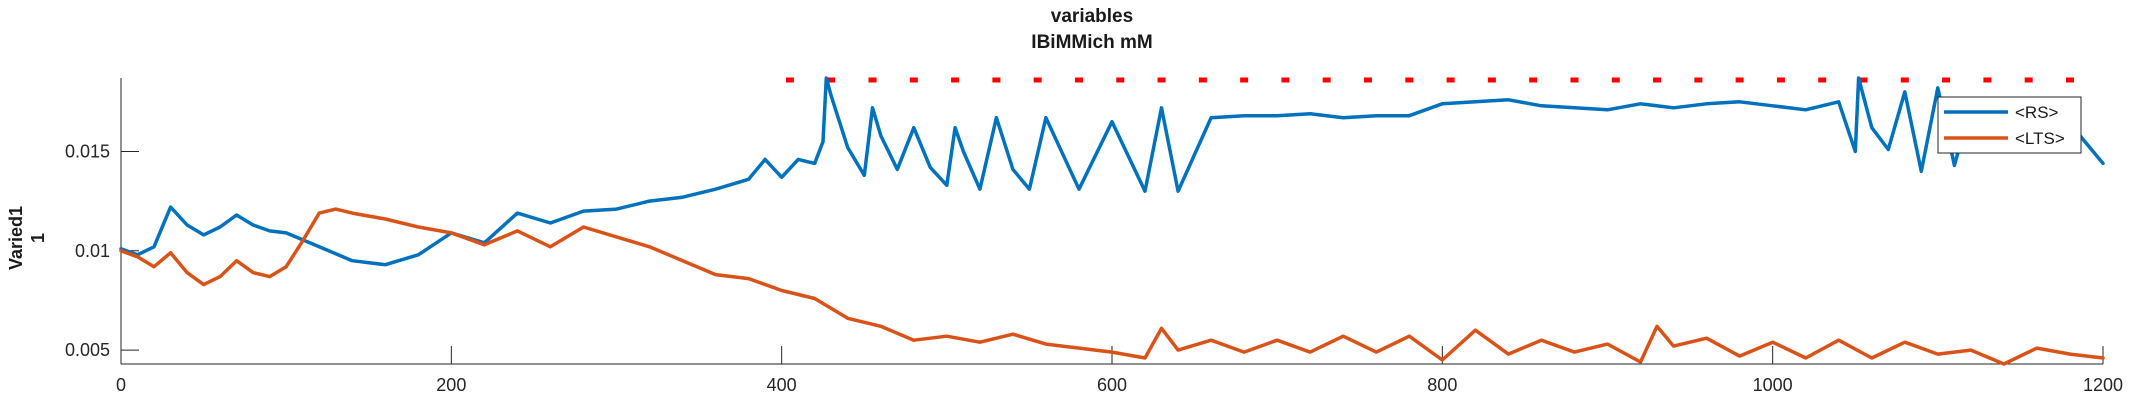 This screenshot has width=2133, height=400. I want to click on legend-label-rs: <RS>, so click(2037, 112).